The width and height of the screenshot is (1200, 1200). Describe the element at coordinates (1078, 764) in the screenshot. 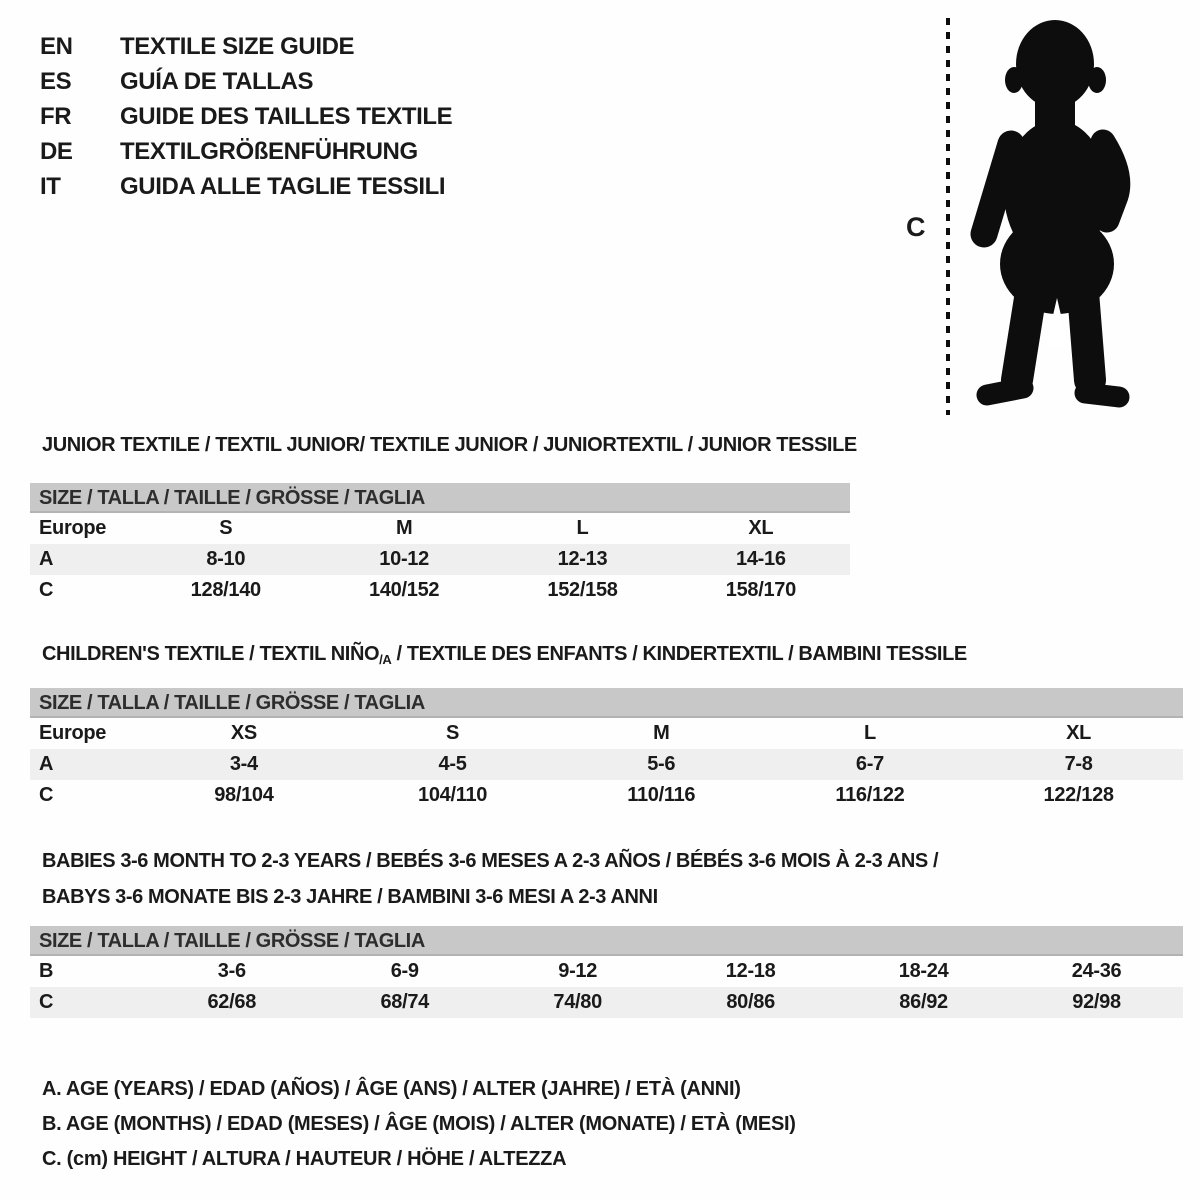

I see `age-cell: 7-8` at that location.